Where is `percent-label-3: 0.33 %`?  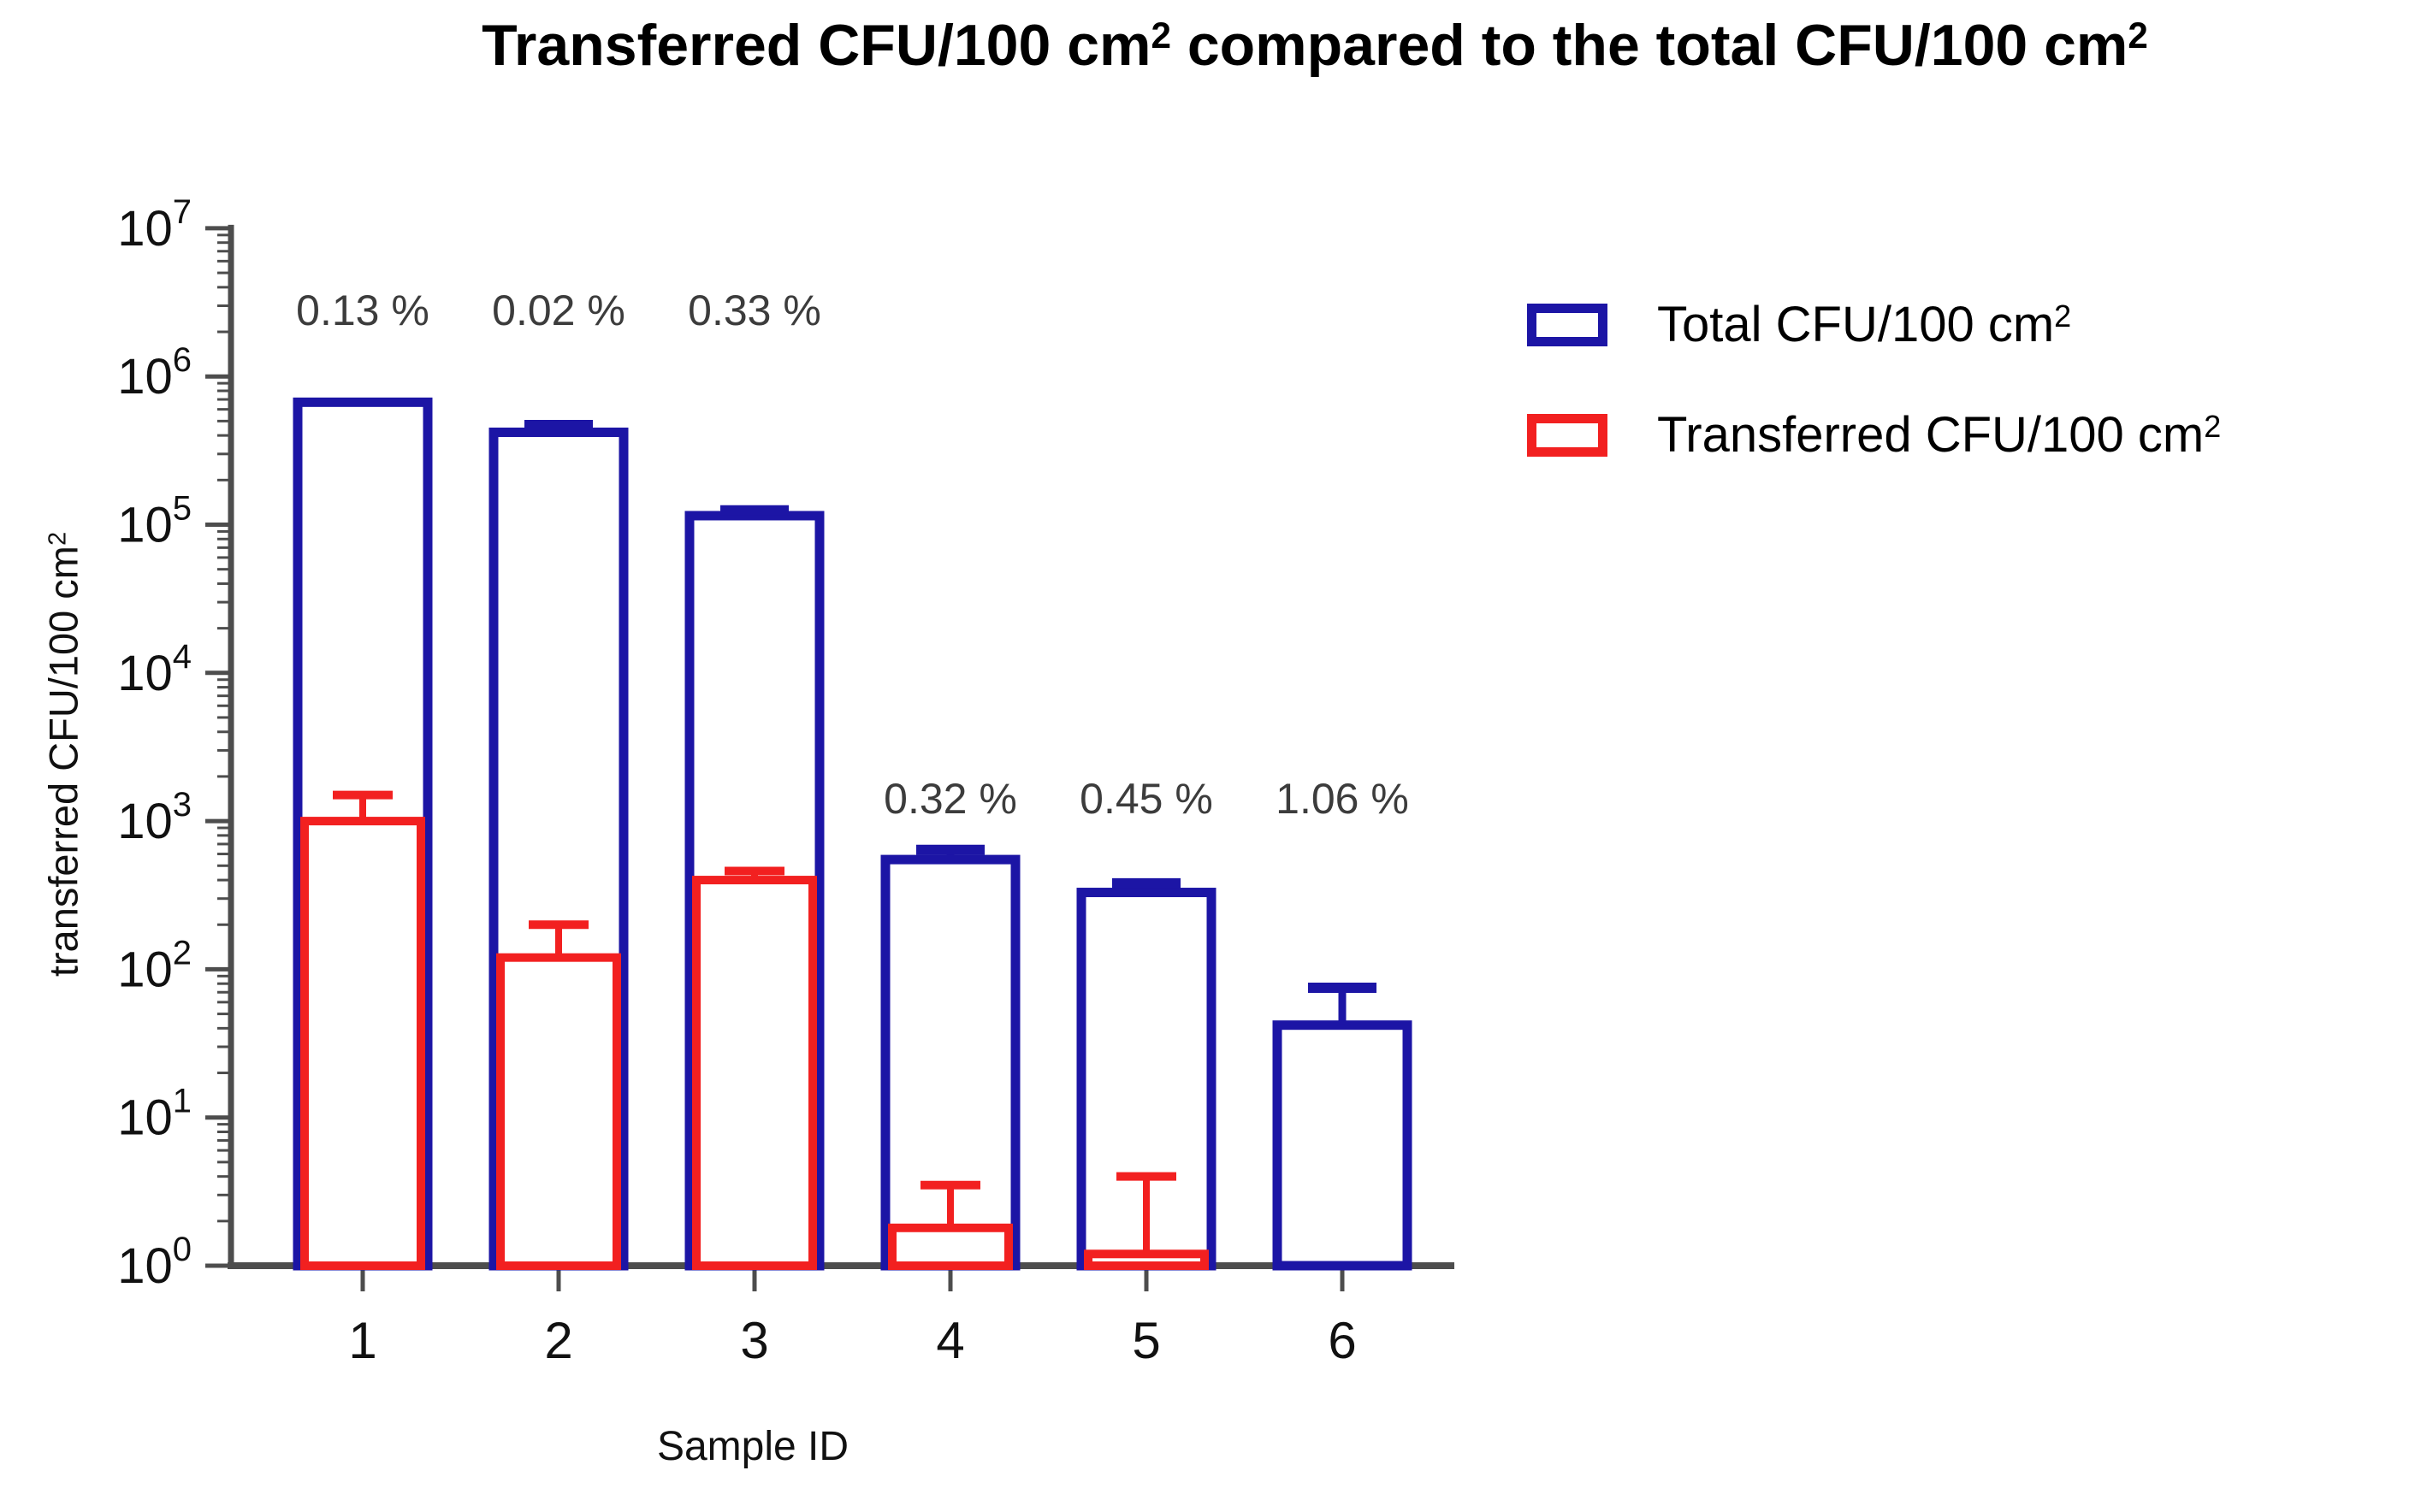 percent-label-3: 0.33 % is located at coordinates (755, 310).